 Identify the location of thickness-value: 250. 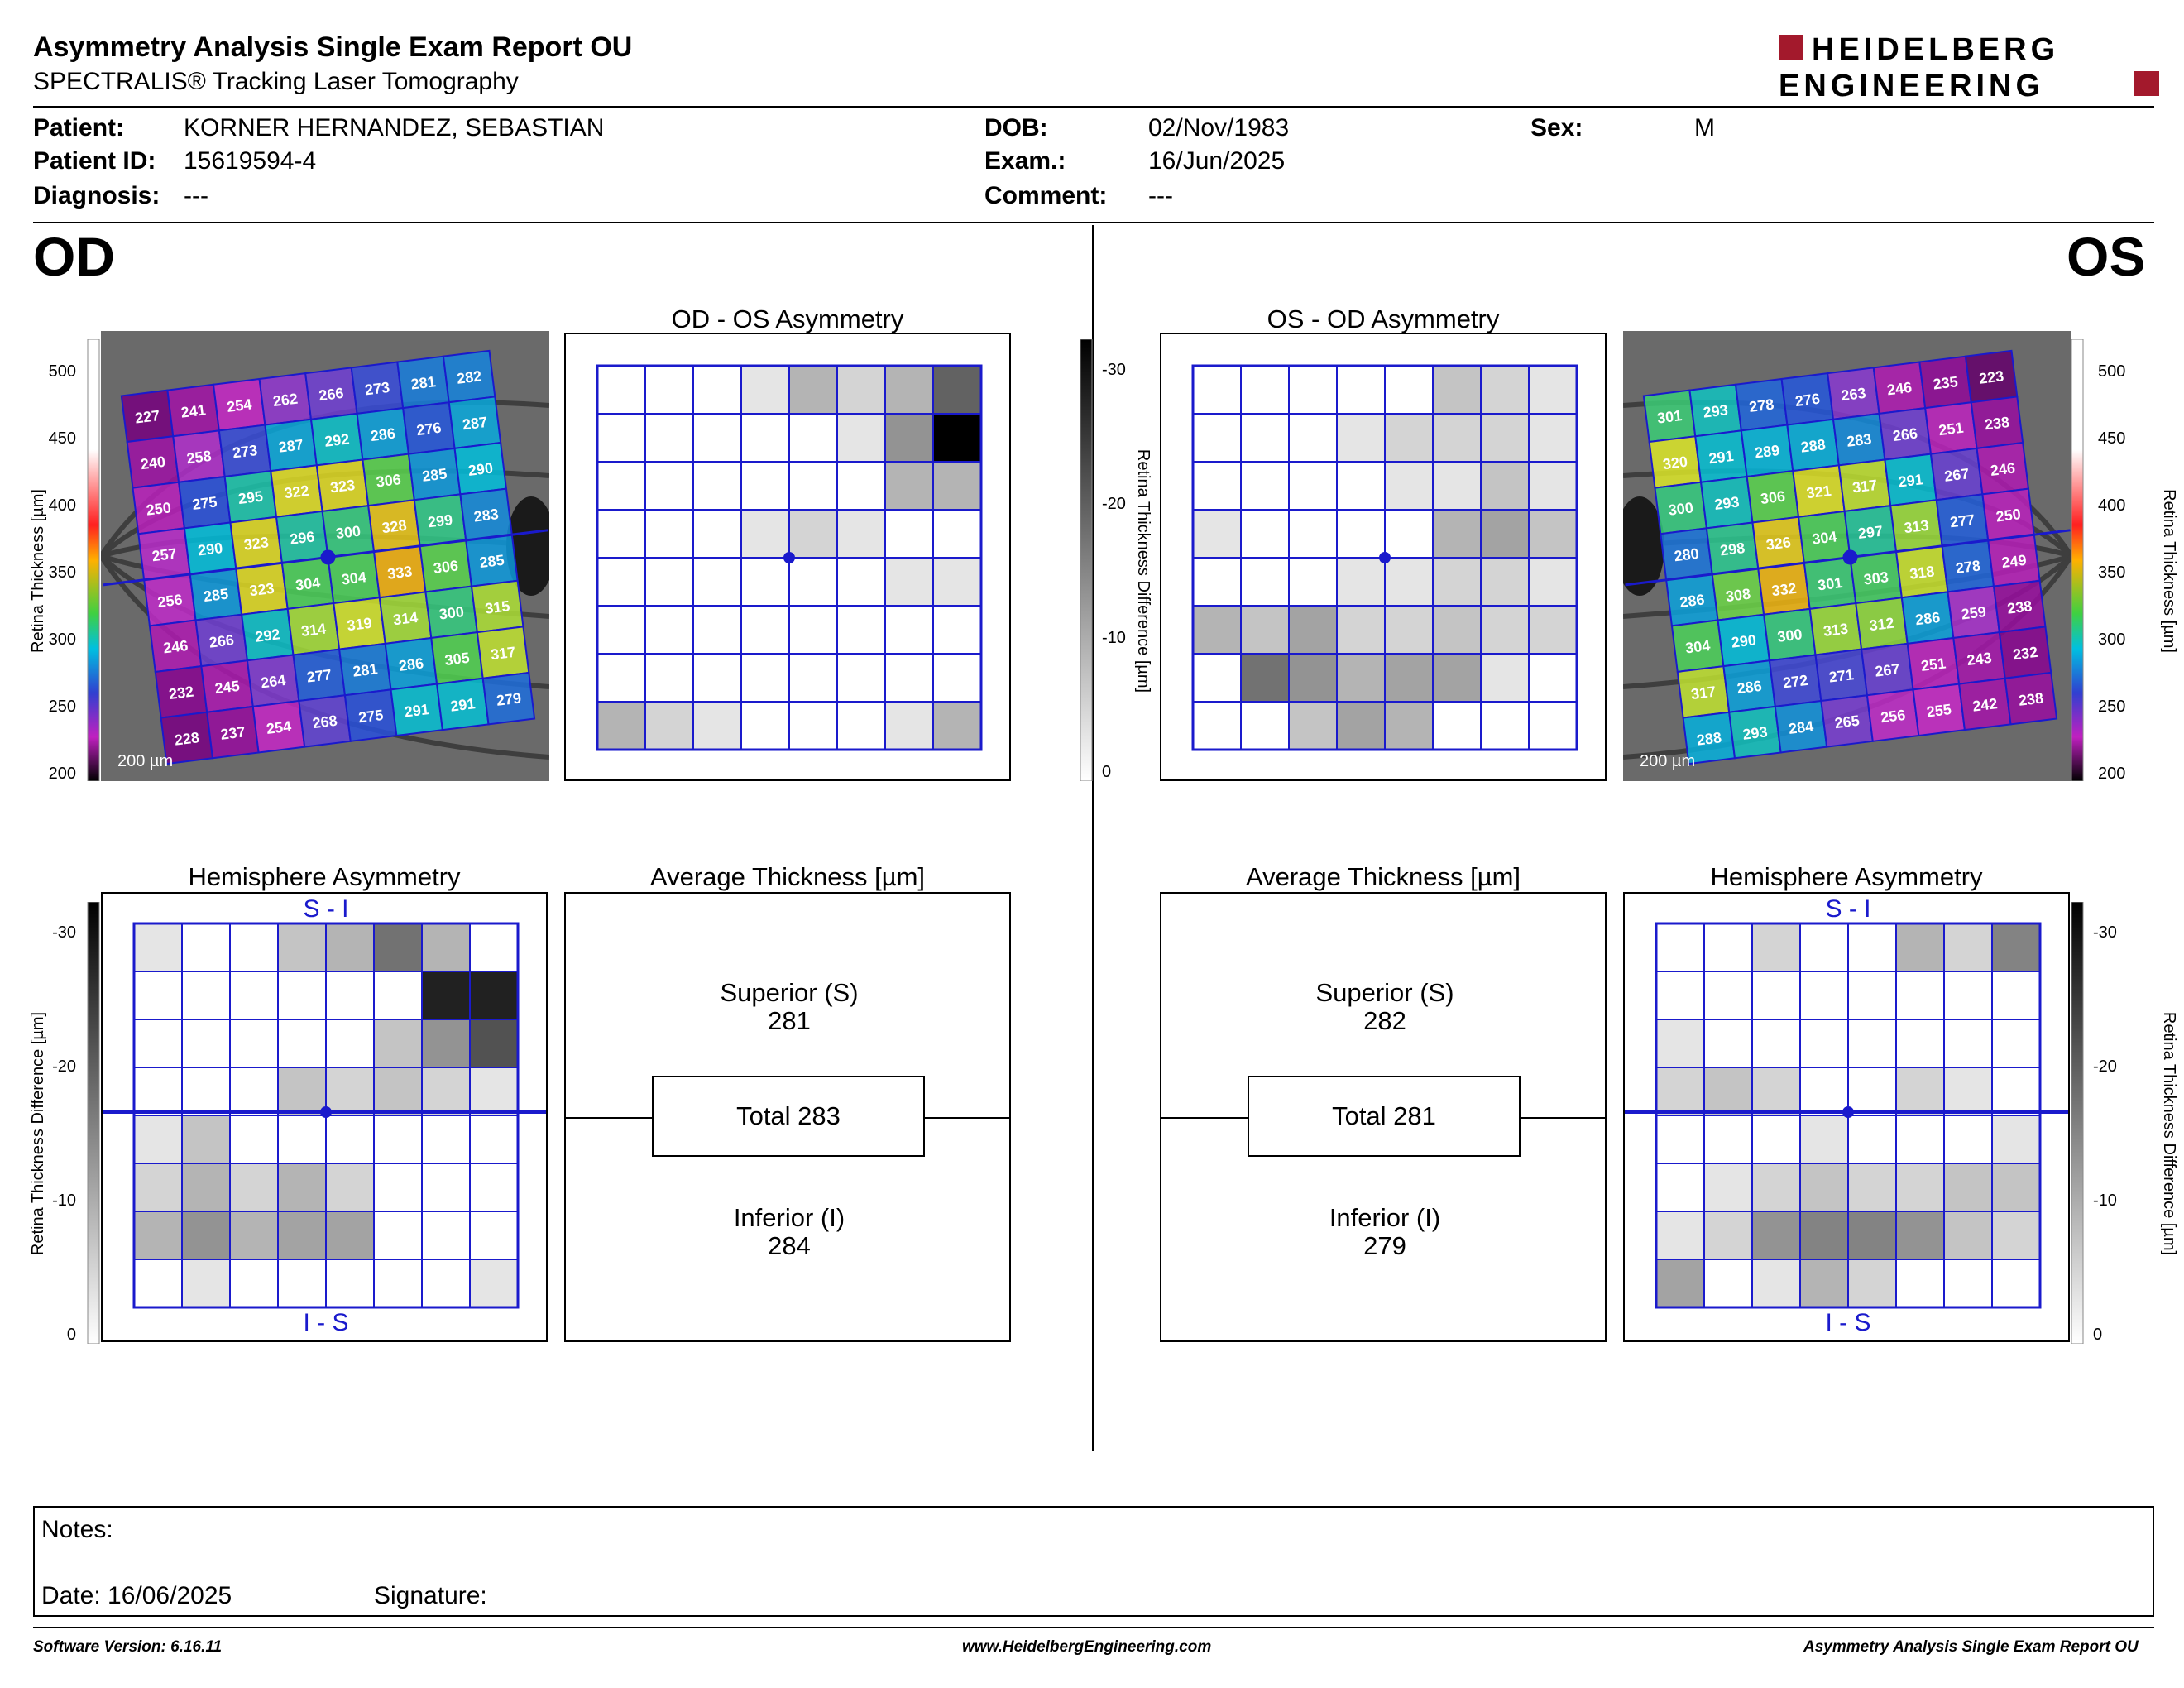
(2008, 515).